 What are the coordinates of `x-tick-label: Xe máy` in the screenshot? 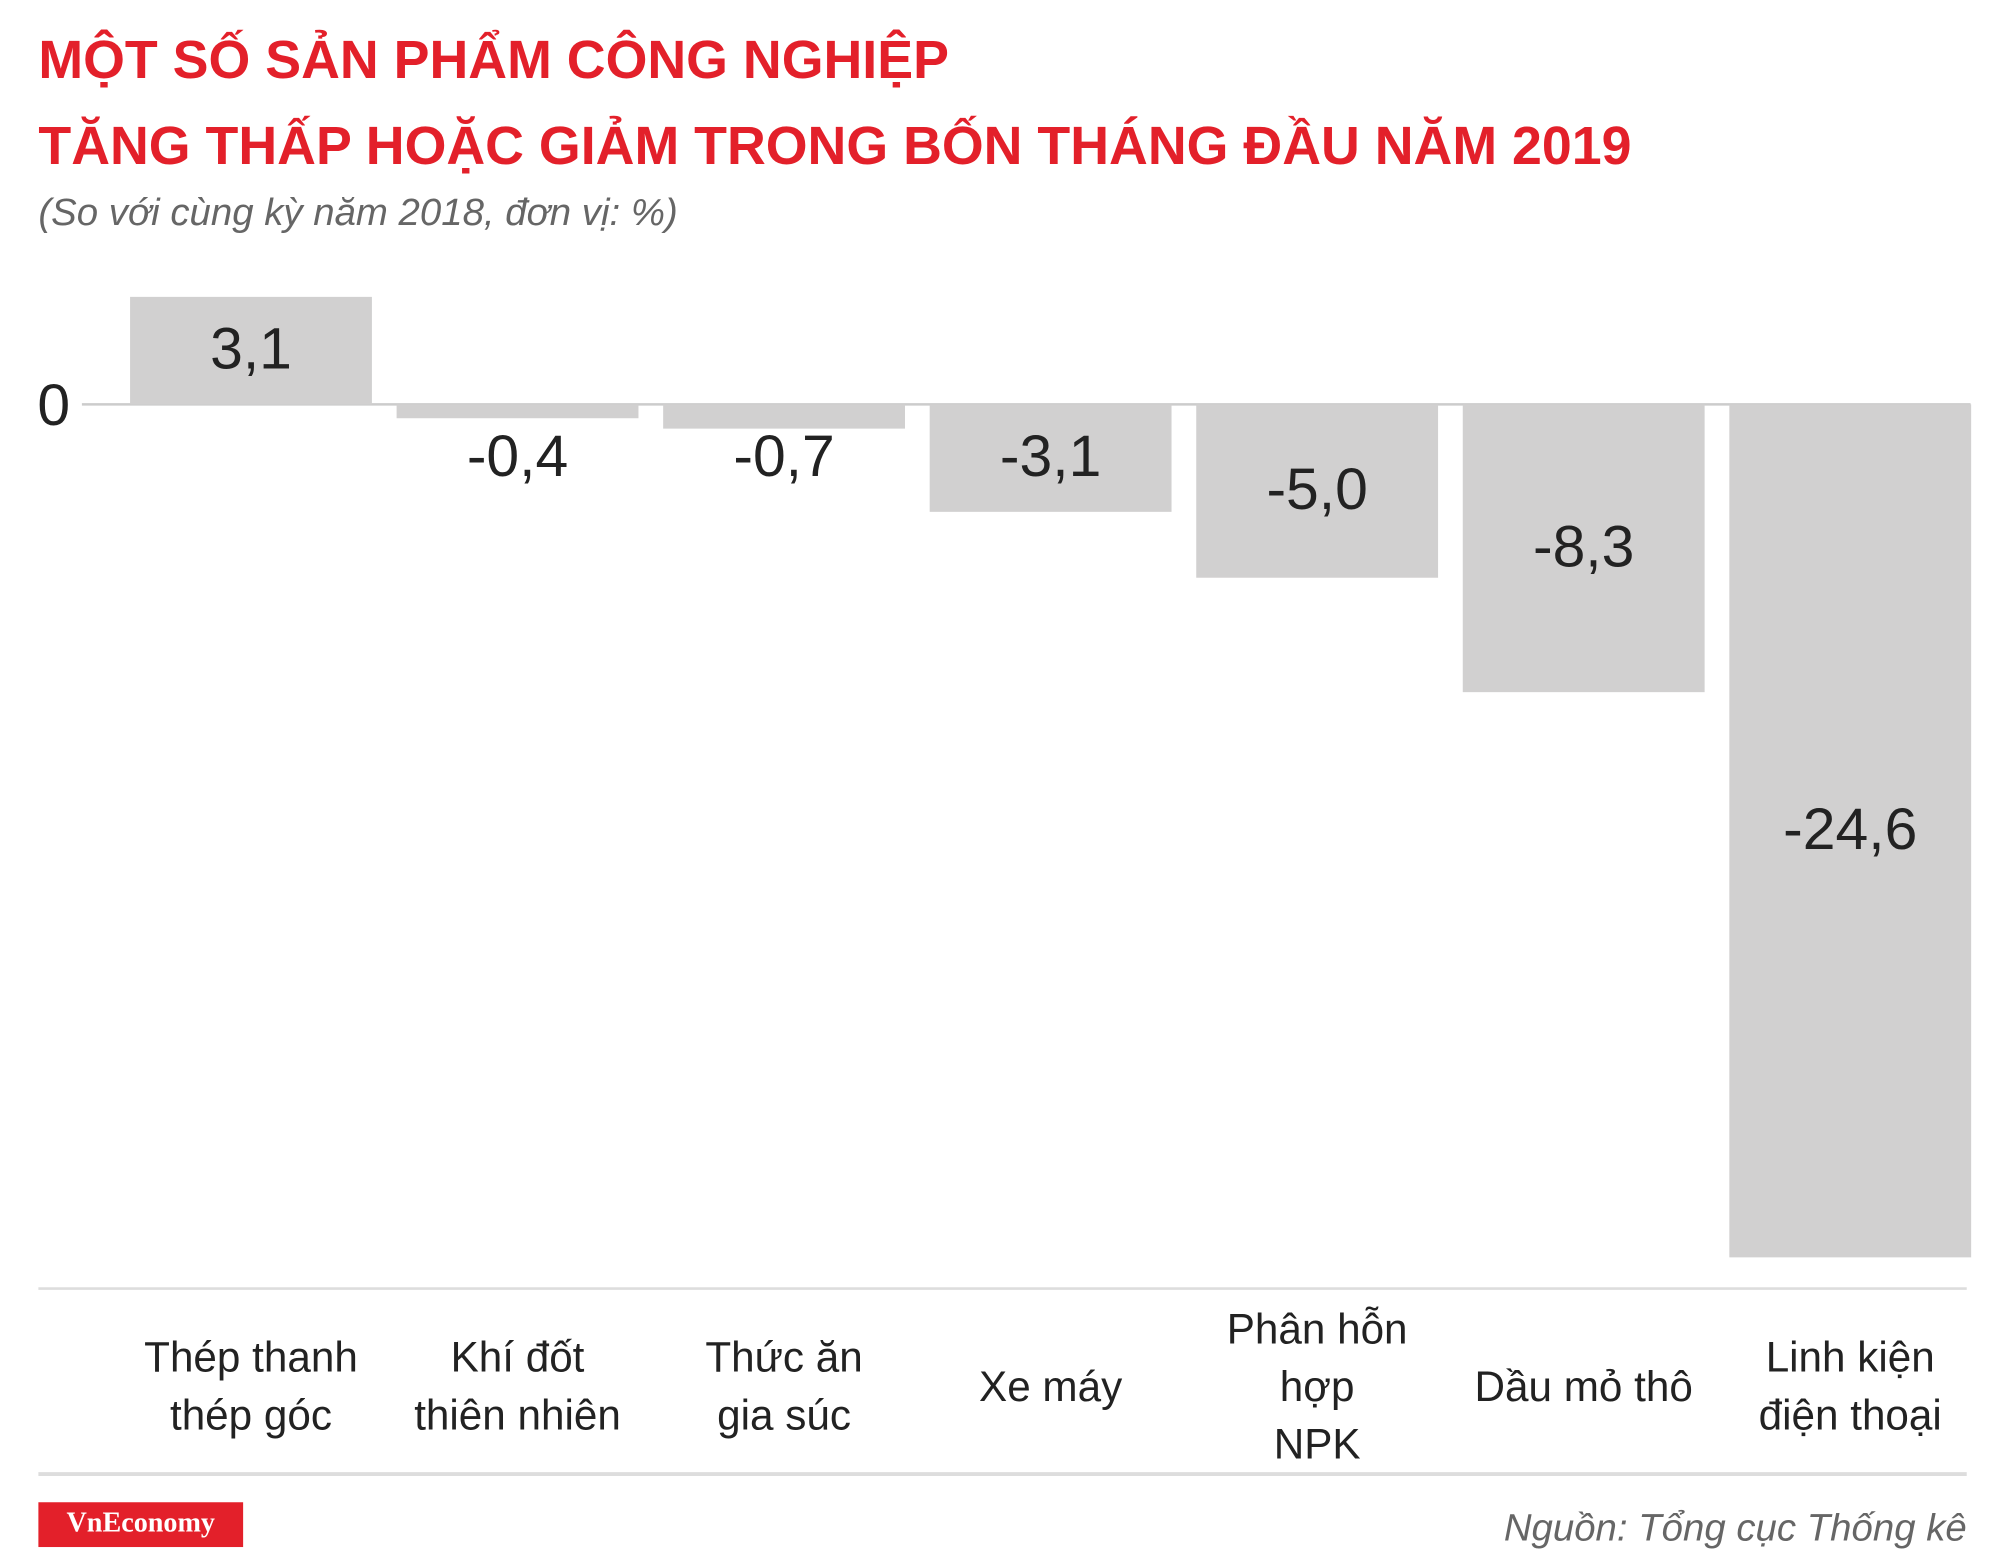 It's located at (1051, 1386).